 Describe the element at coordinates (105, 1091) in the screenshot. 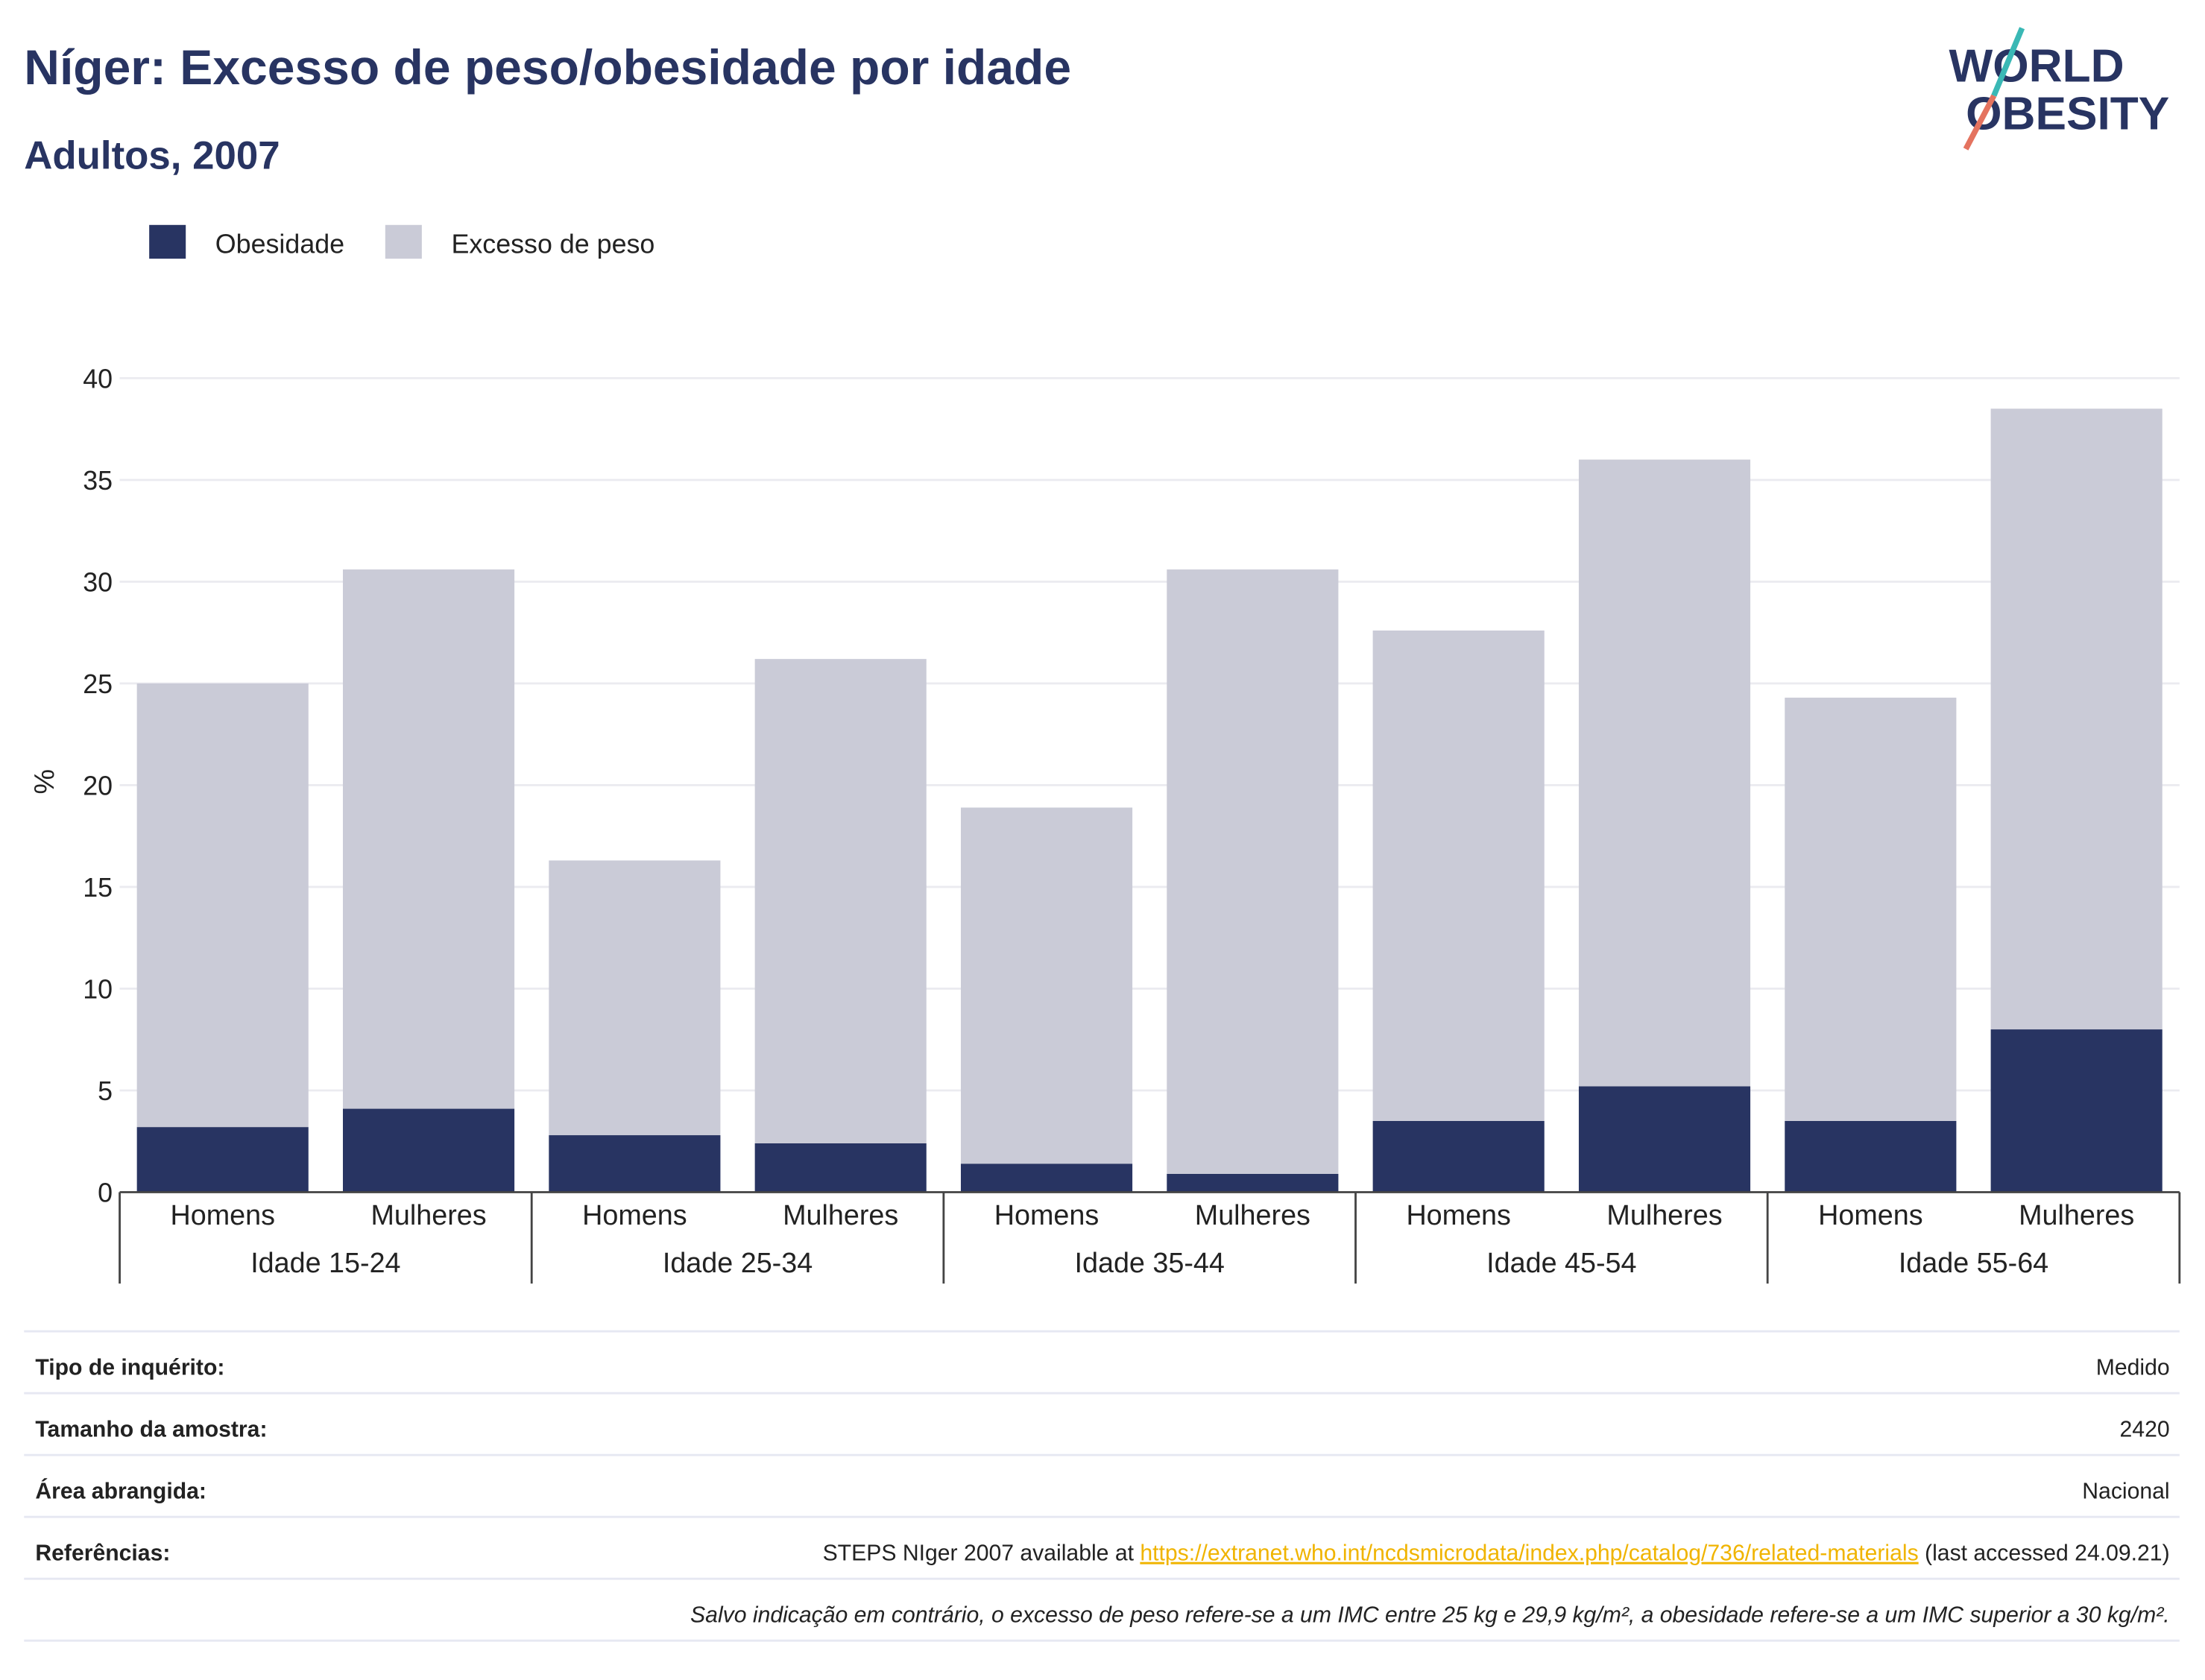

I see `y-tick-label: 5` at that location.